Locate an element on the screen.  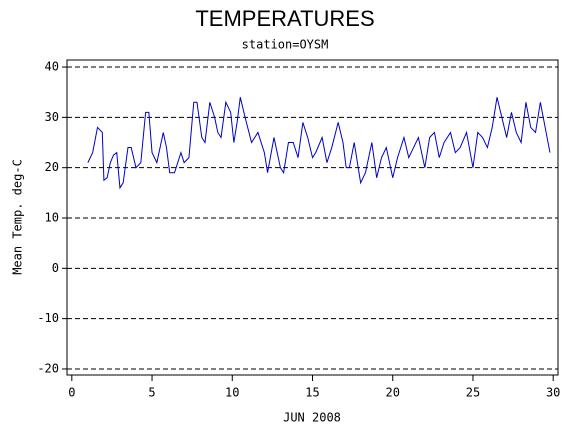
y-tick-label: 20 is located at coordinates (52, 167).